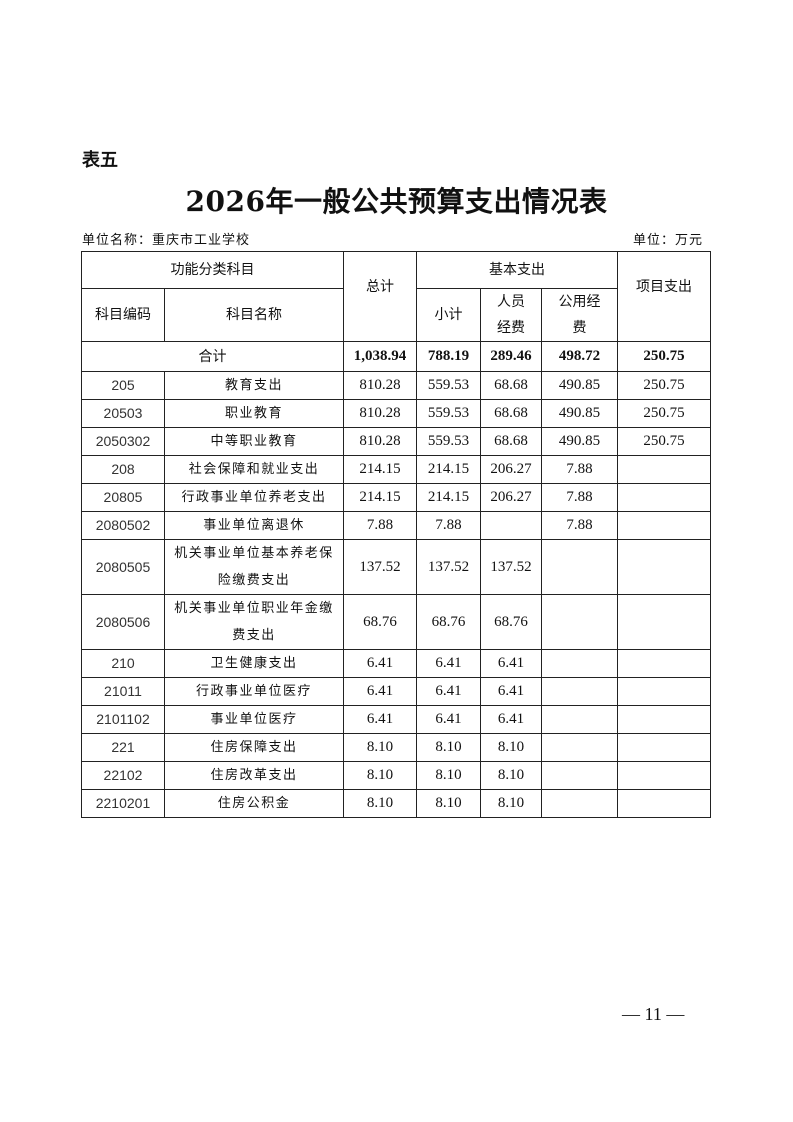 Image resolution: width=793 pixels, height=1122 pixels. I want to click on table-row: 22102 住房改革支出 8.10 8.10 8.10, so click(396, 775).